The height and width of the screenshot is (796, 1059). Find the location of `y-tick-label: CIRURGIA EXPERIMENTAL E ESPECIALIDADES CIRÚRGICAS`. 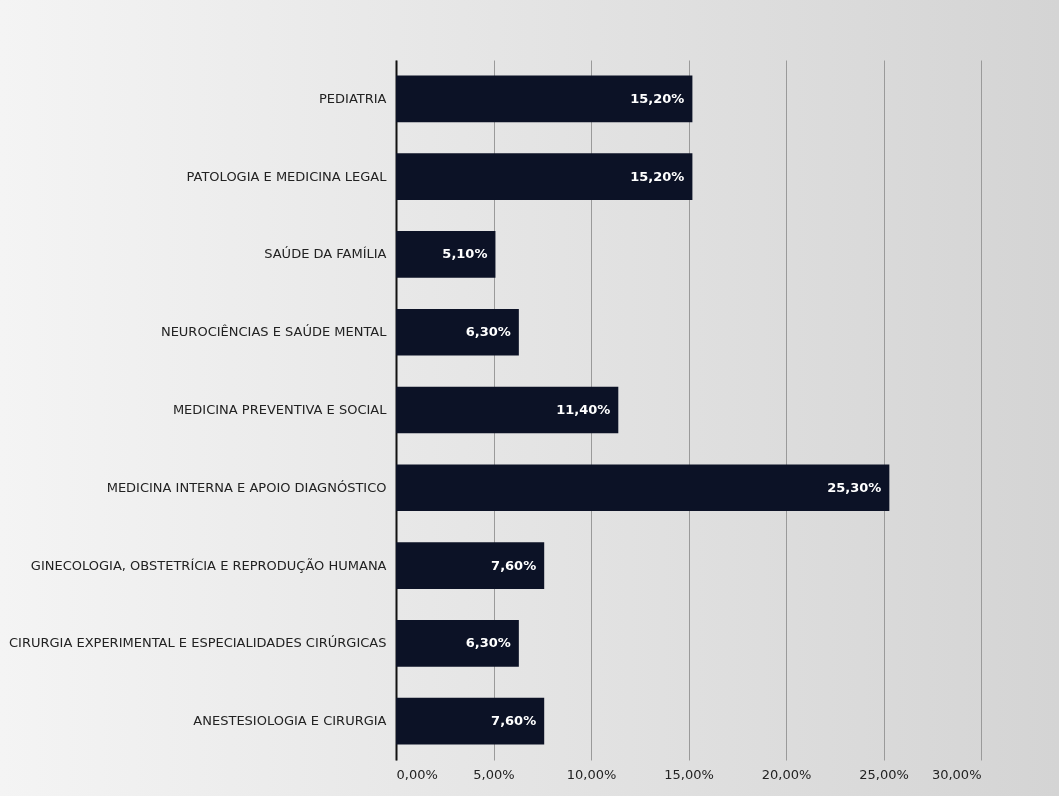

y-tick-label: CIRURGIA EXPERIMENTAL E ESPECIALIDADES CIRÚRGICAS is located at coordinates (198, 643).